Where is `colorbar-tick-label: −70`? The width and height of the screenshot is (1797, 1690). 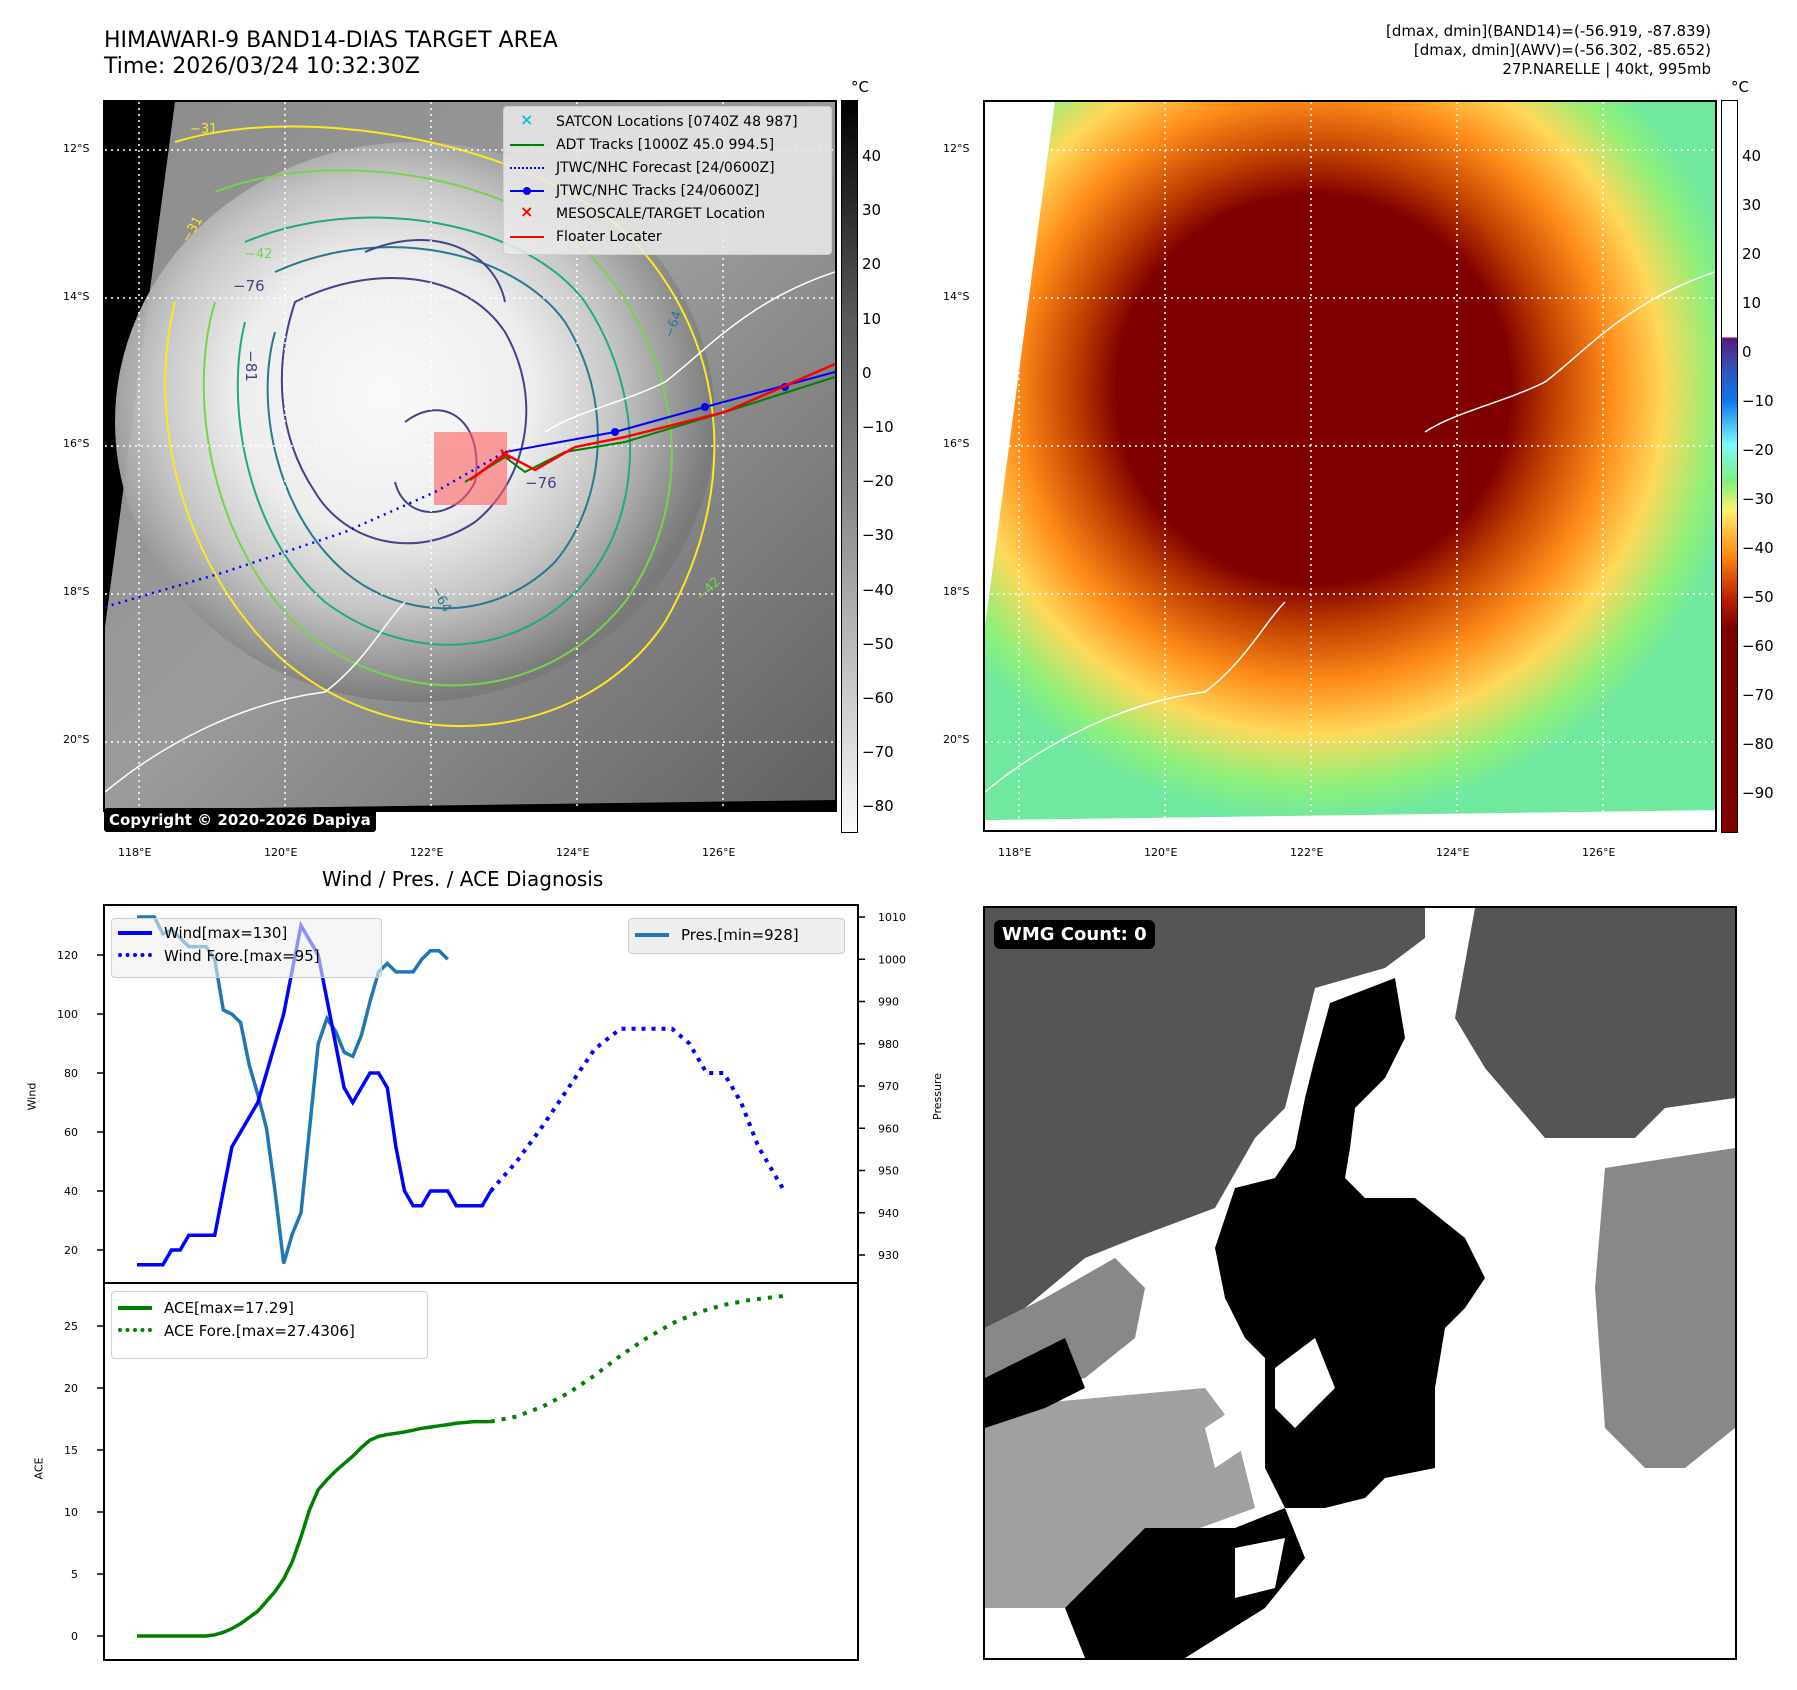 colorbar-tick-label: −70 is located at coordinates (1758, 695).